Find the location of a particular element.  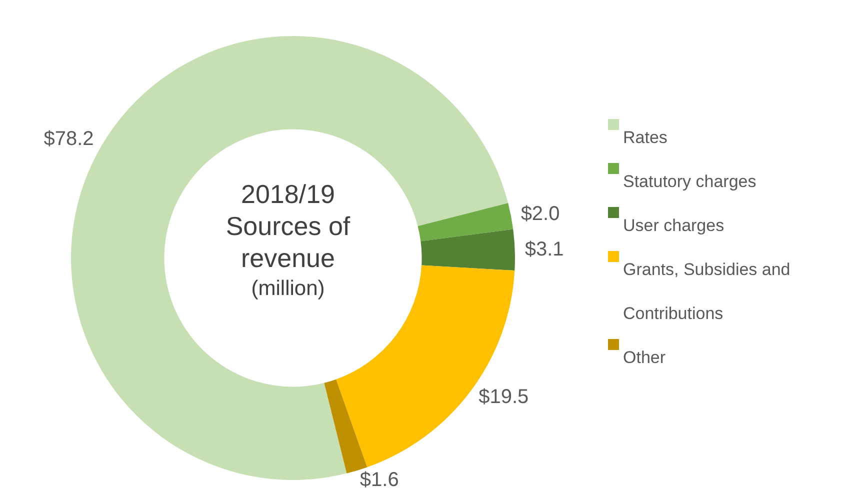

text: (million) is located at coordinates (288, 289).